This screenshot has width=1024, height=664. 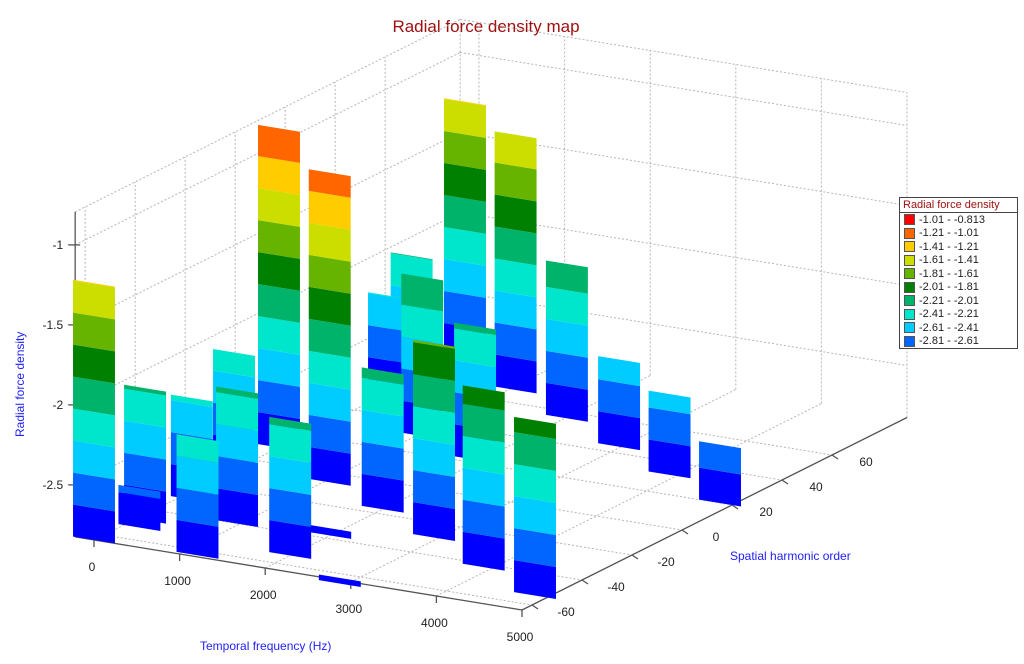 What do you see at coordinates (716, 537) in the screenshot?
I see `y-tick-label: 0` at bounding box center [716, 537].